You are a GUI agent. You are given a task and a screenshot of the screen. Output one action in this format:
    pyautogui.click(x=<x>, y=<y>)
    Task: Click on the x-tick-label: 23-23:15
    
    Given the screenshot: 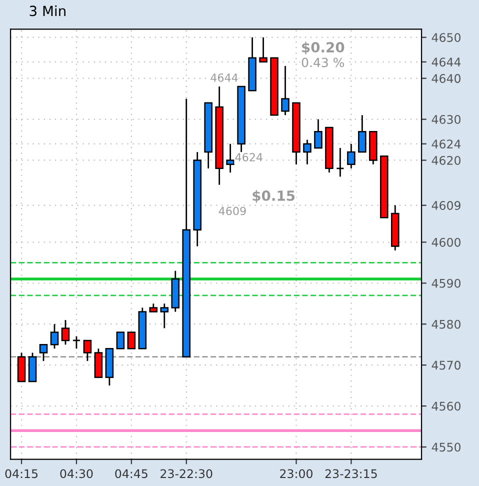 What is the action you would take?
    pyautogui.click(x=351, y=473)
    